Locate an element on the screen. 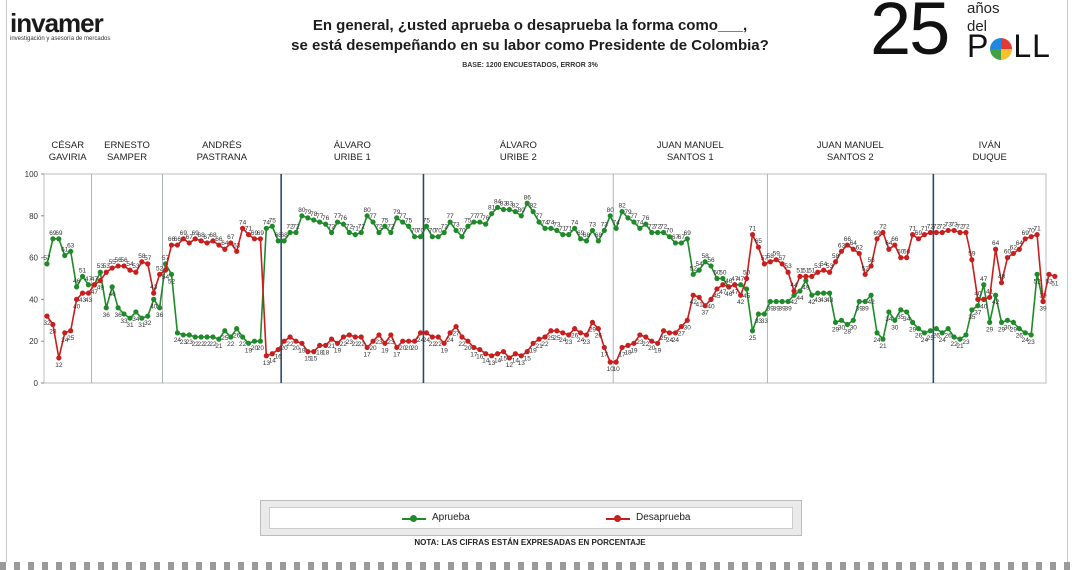  data-label: 76 is located at coordinates (326, 218).